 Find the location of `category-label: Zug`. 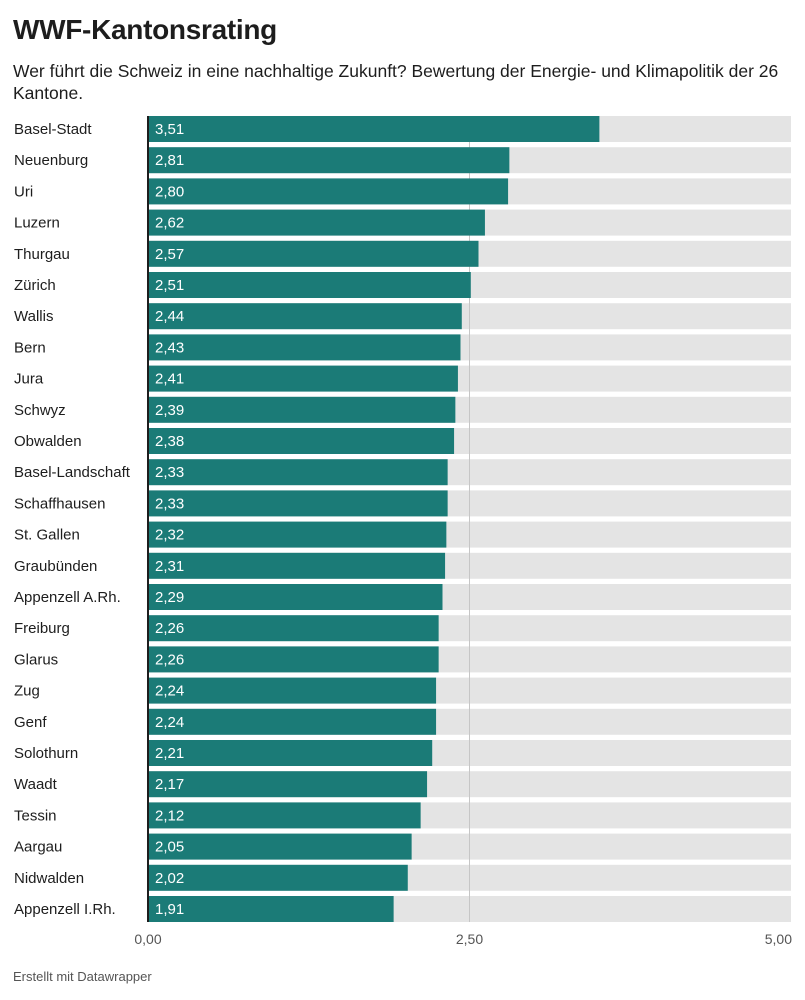

category-label: Zug is located at coordinates (27, 691).